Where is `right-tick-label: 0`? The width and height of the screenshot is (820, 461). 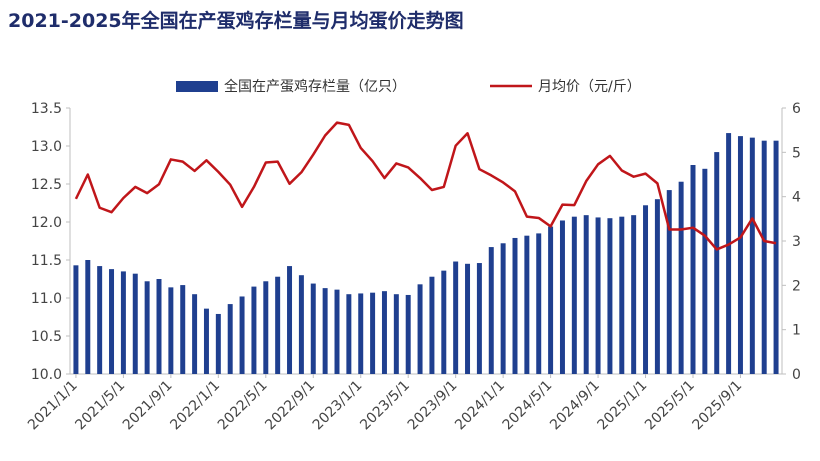
right-tick-label: 0 is located at coordinates (796, 375).